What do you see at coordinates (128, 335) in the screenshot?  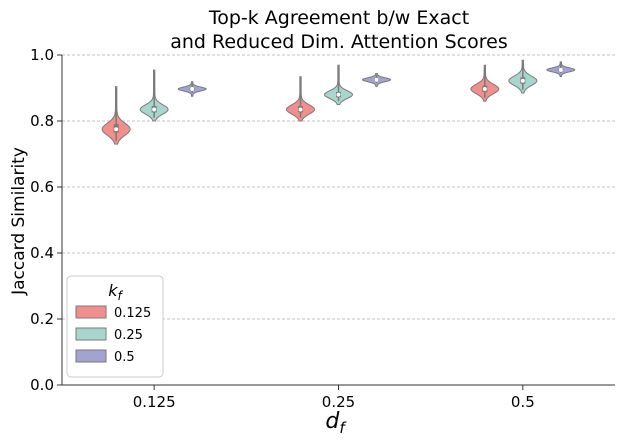 I see `legend-label: 0.25` at bounding box center [128, 335].